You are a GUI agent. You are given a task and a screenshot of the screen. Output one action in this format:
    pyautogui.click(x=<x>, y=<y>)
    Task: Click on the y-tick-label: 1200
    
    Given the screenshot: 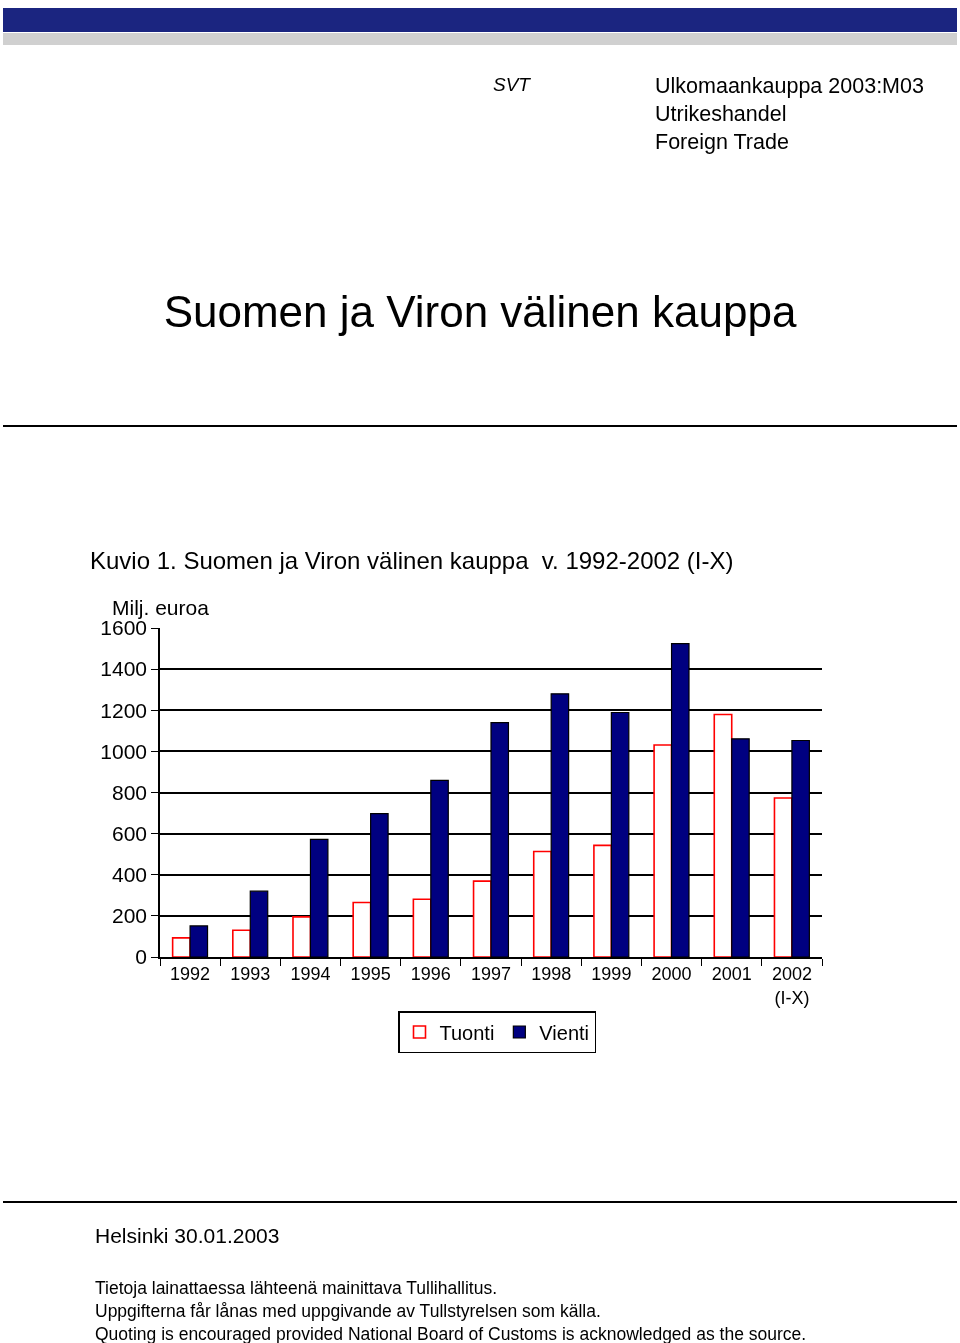 What is the action you would take?
    pyautogui.click(x=124, y=710)
    